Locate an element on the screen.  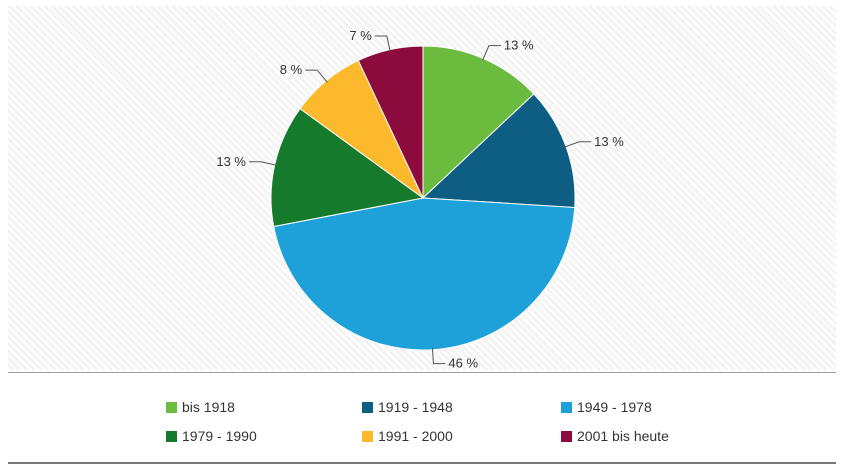
legend-divider-bottom is located at coordinates (422, 463).